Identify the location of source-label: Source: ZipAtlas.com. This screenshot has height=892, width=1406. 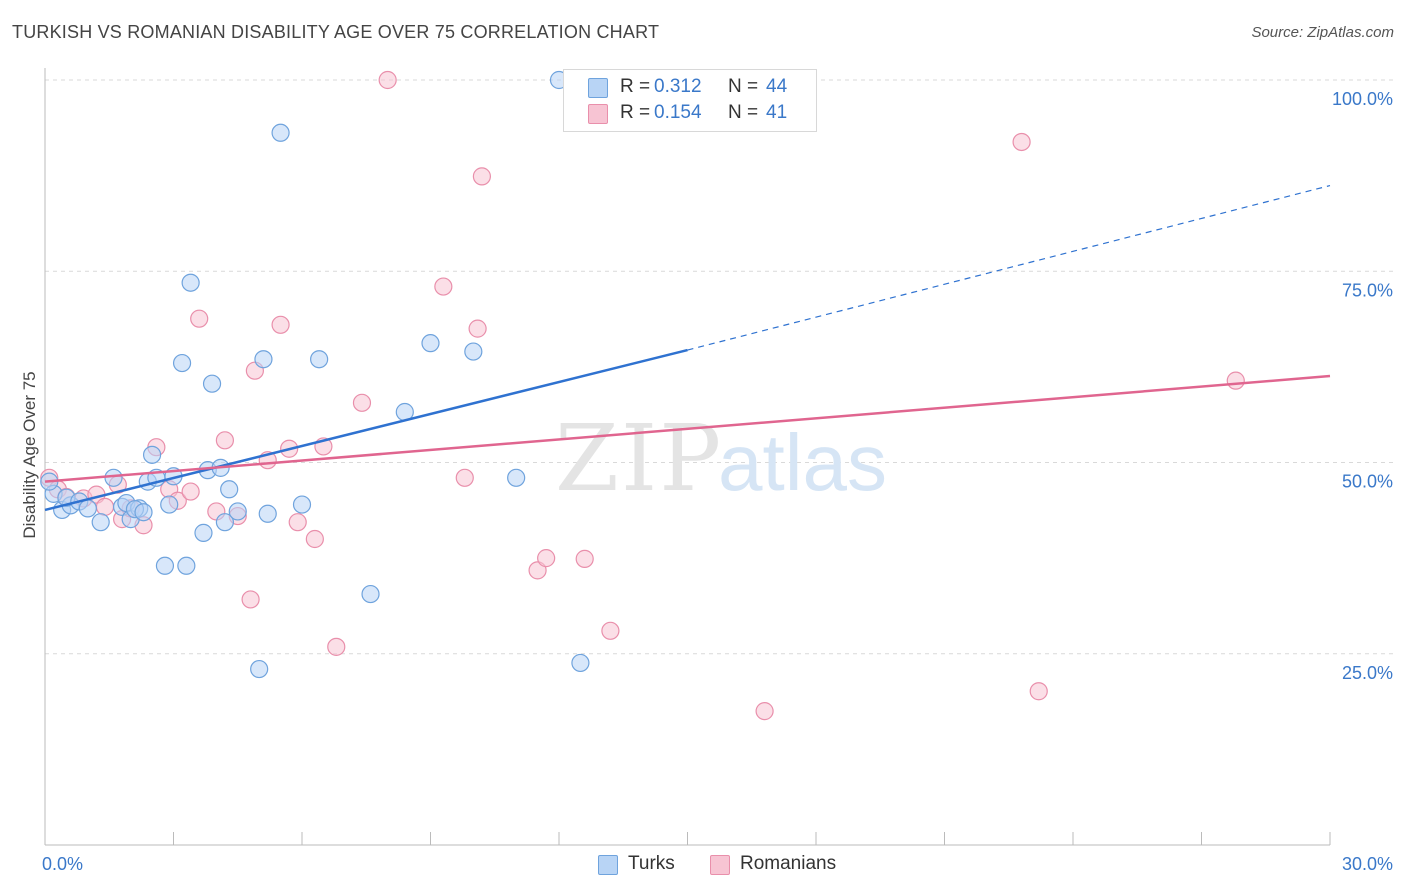
(1322, 32).